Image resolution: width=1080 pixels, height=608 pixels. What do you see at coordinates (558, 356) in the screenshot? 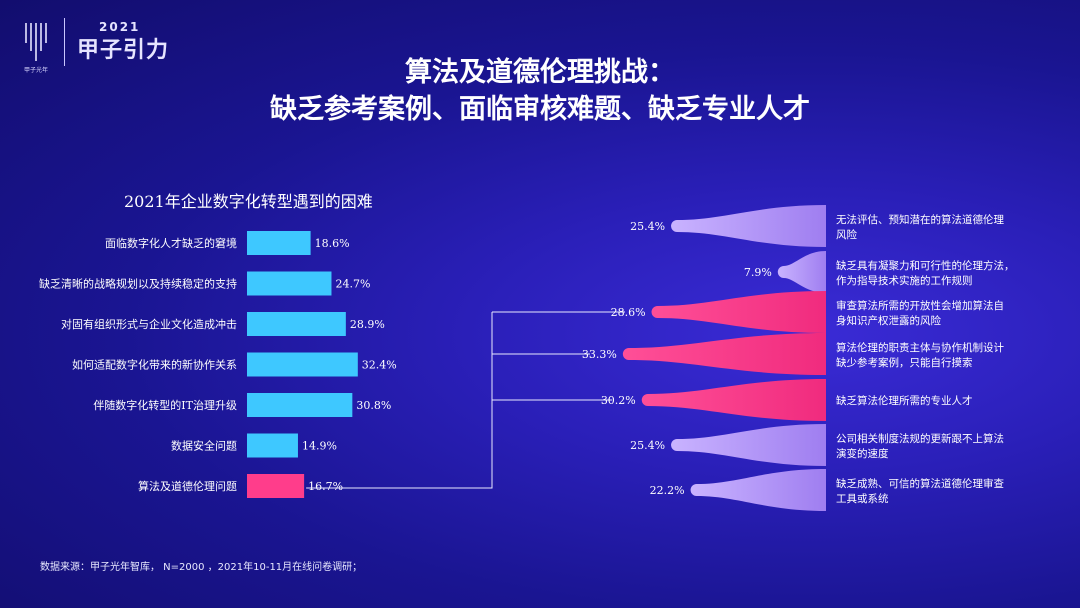
I see `connector-lines` at bounding box center [558, 356].